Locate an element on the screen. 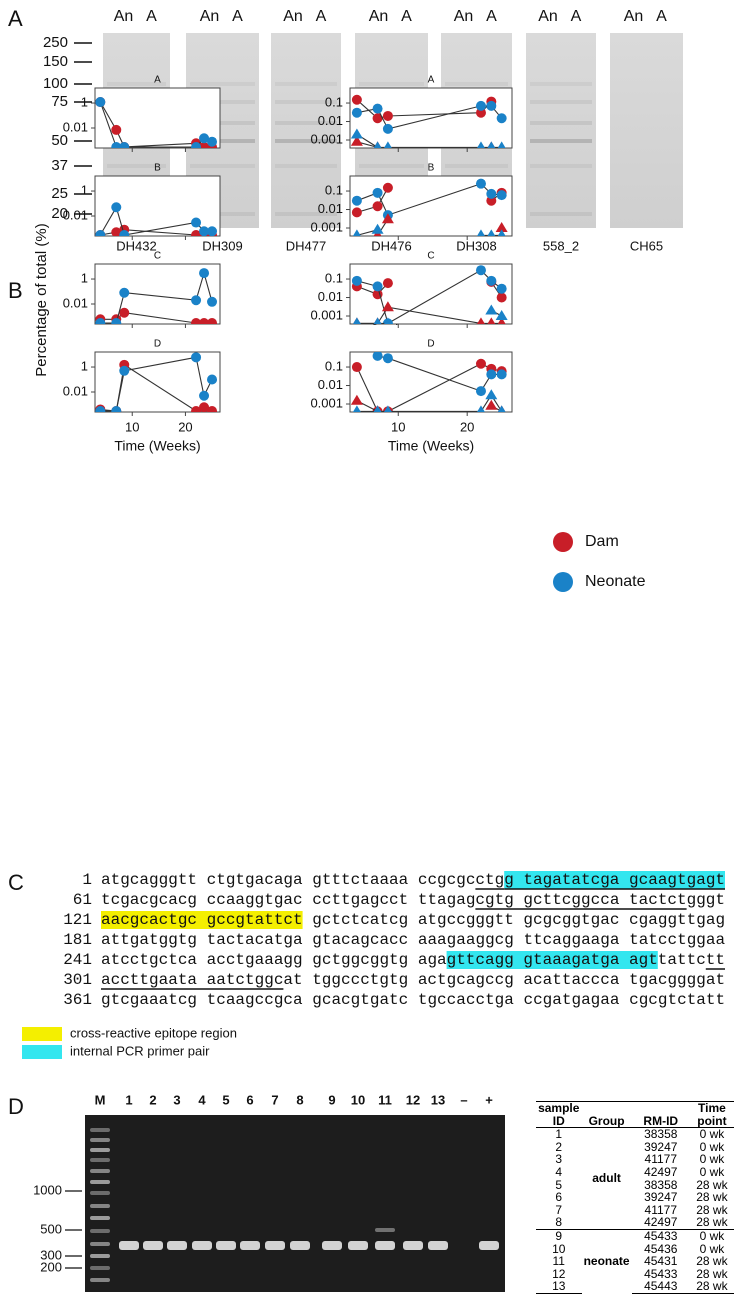  lane-label: An is located at coordinates (124, 16).